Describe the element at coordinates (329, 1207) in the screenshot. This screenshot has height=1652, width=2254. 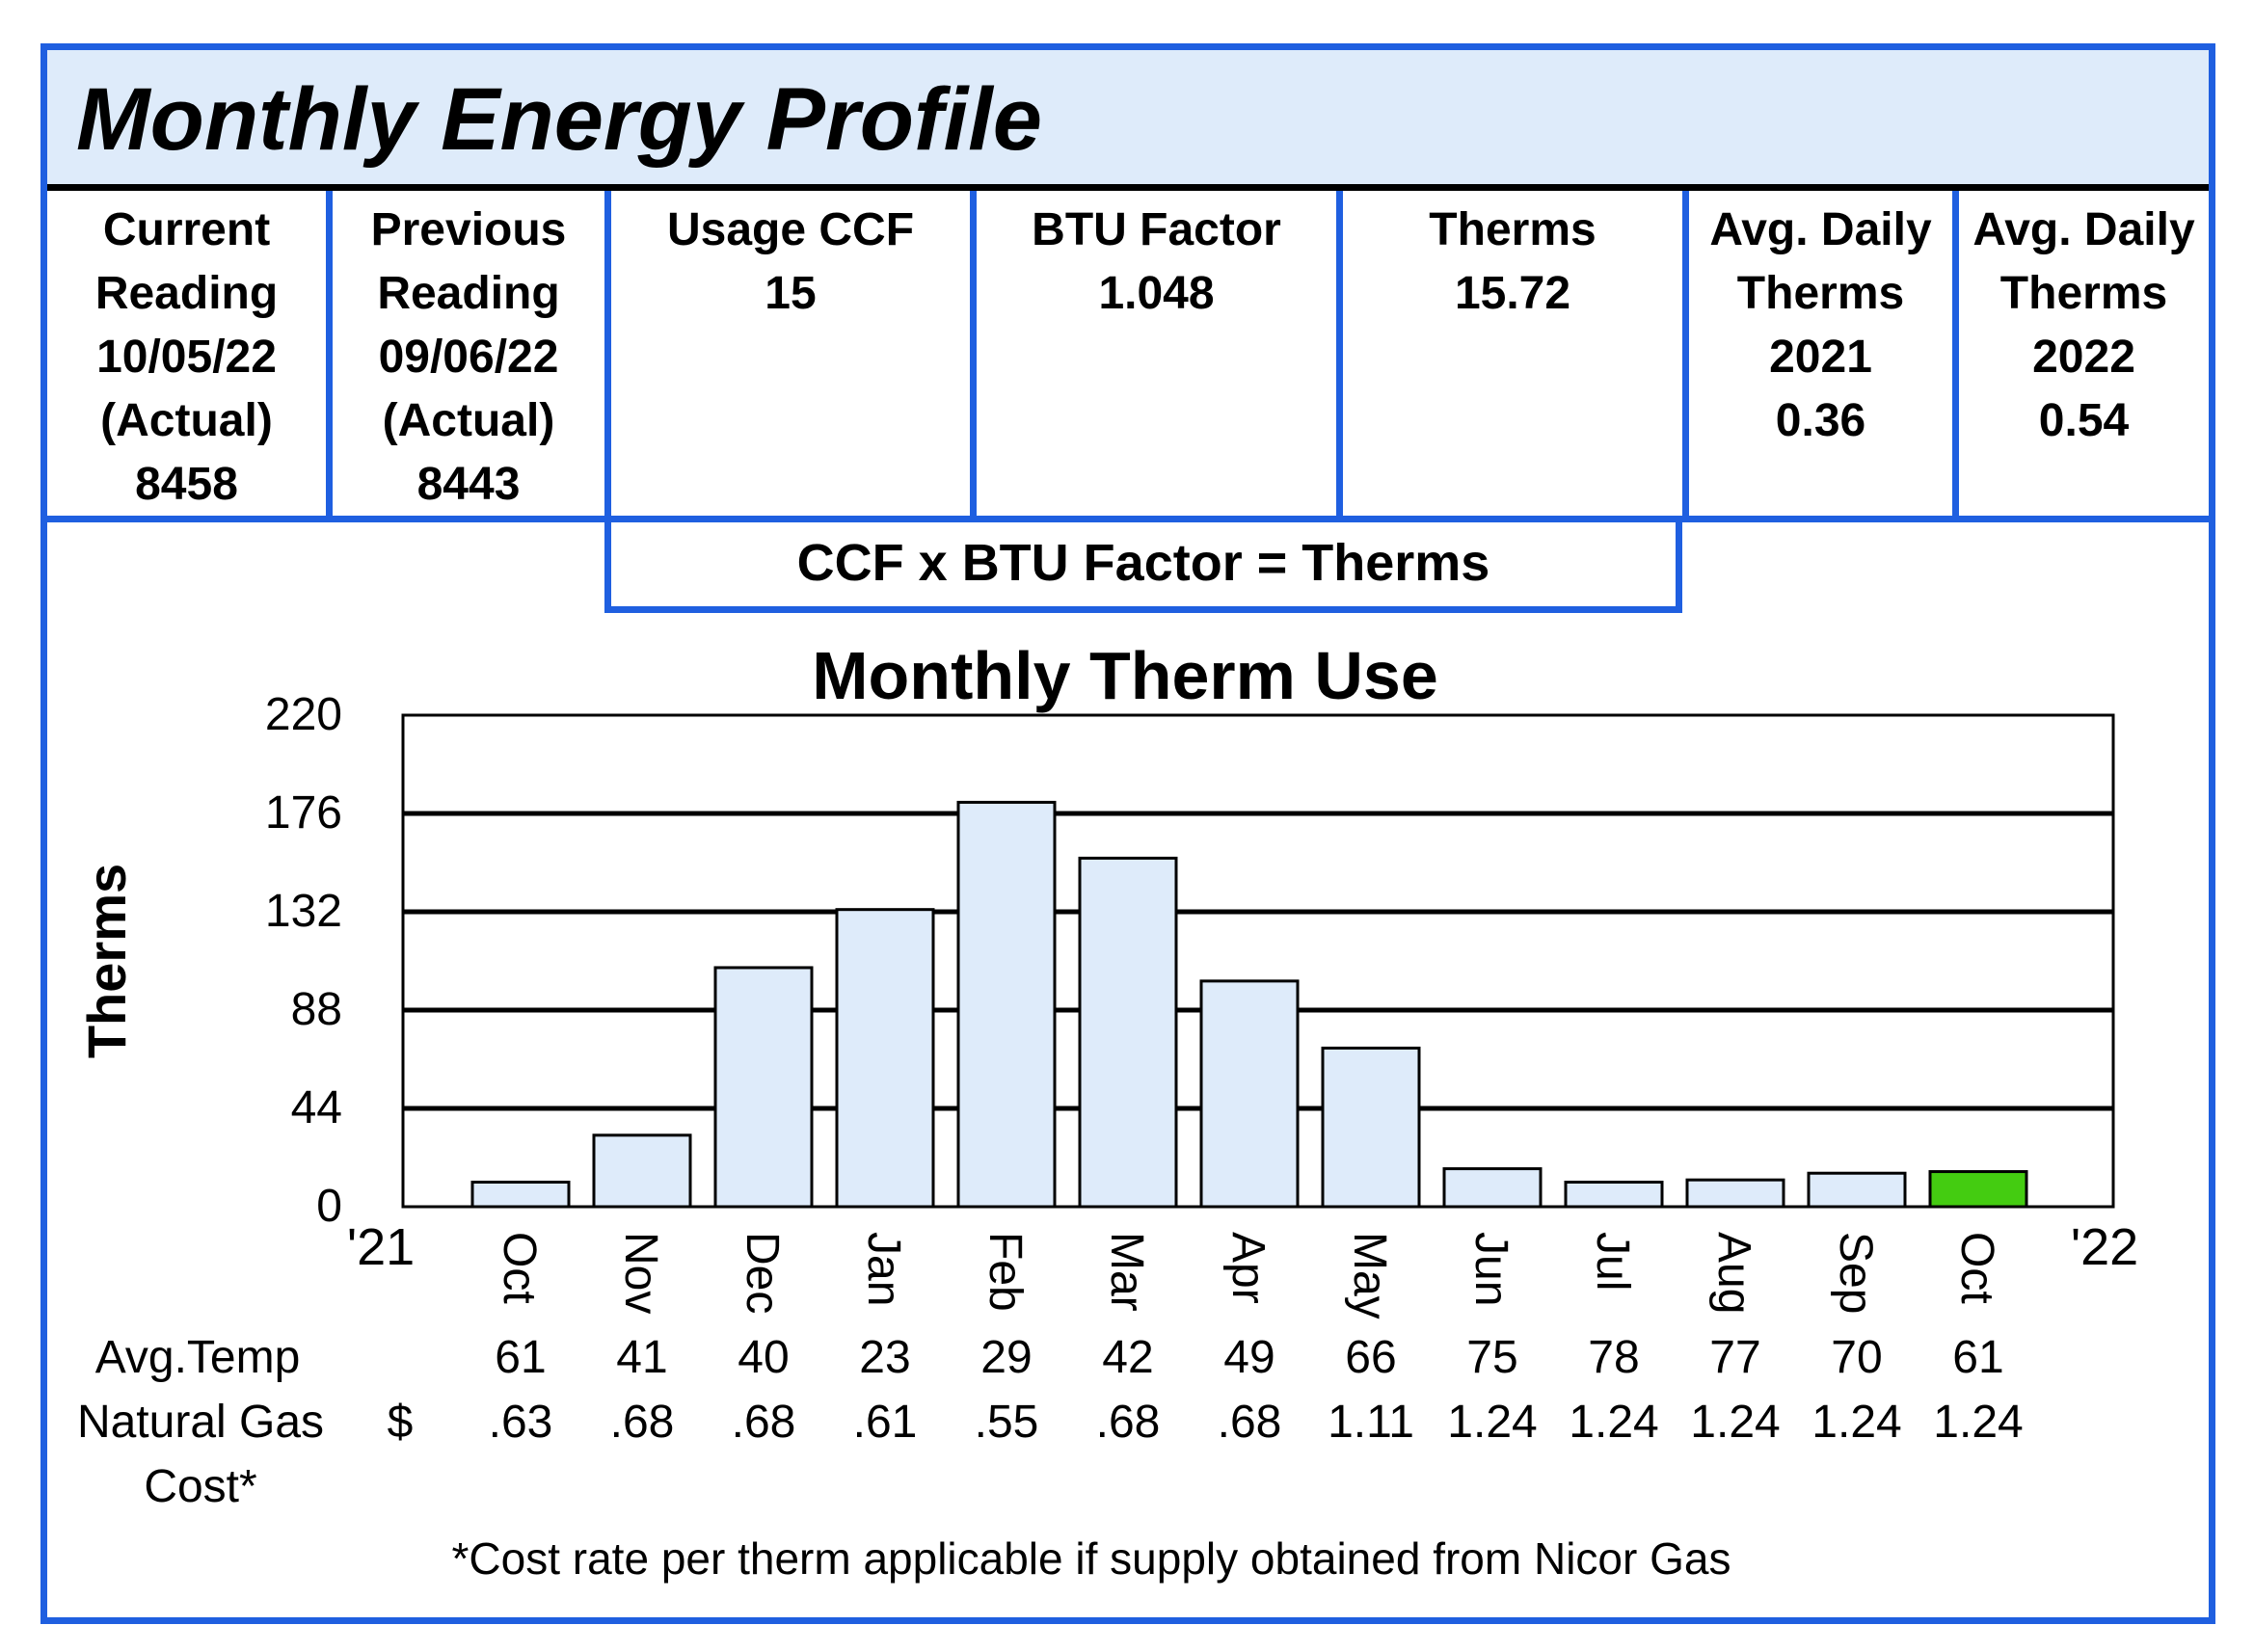
I see `y-tick-label: 0` at that location.